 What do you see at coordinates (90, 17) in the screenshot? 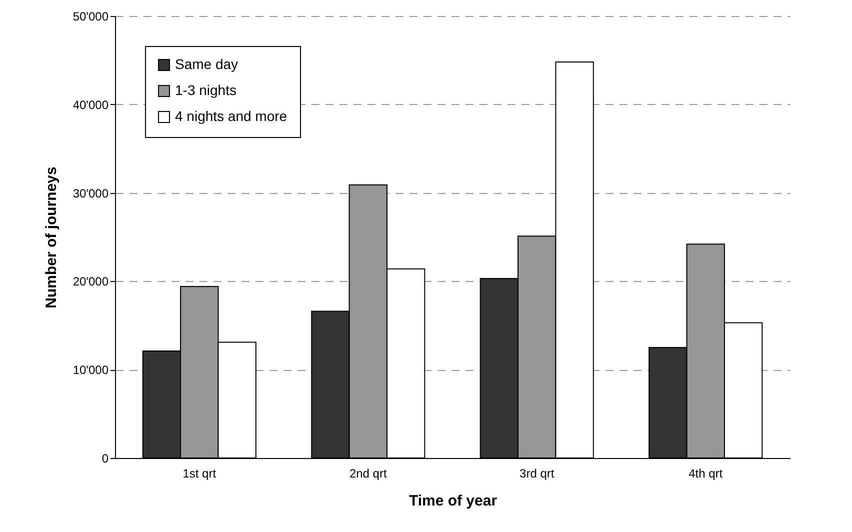
I see `y-tick-label: 50'000` at bounding box center [90, 17].